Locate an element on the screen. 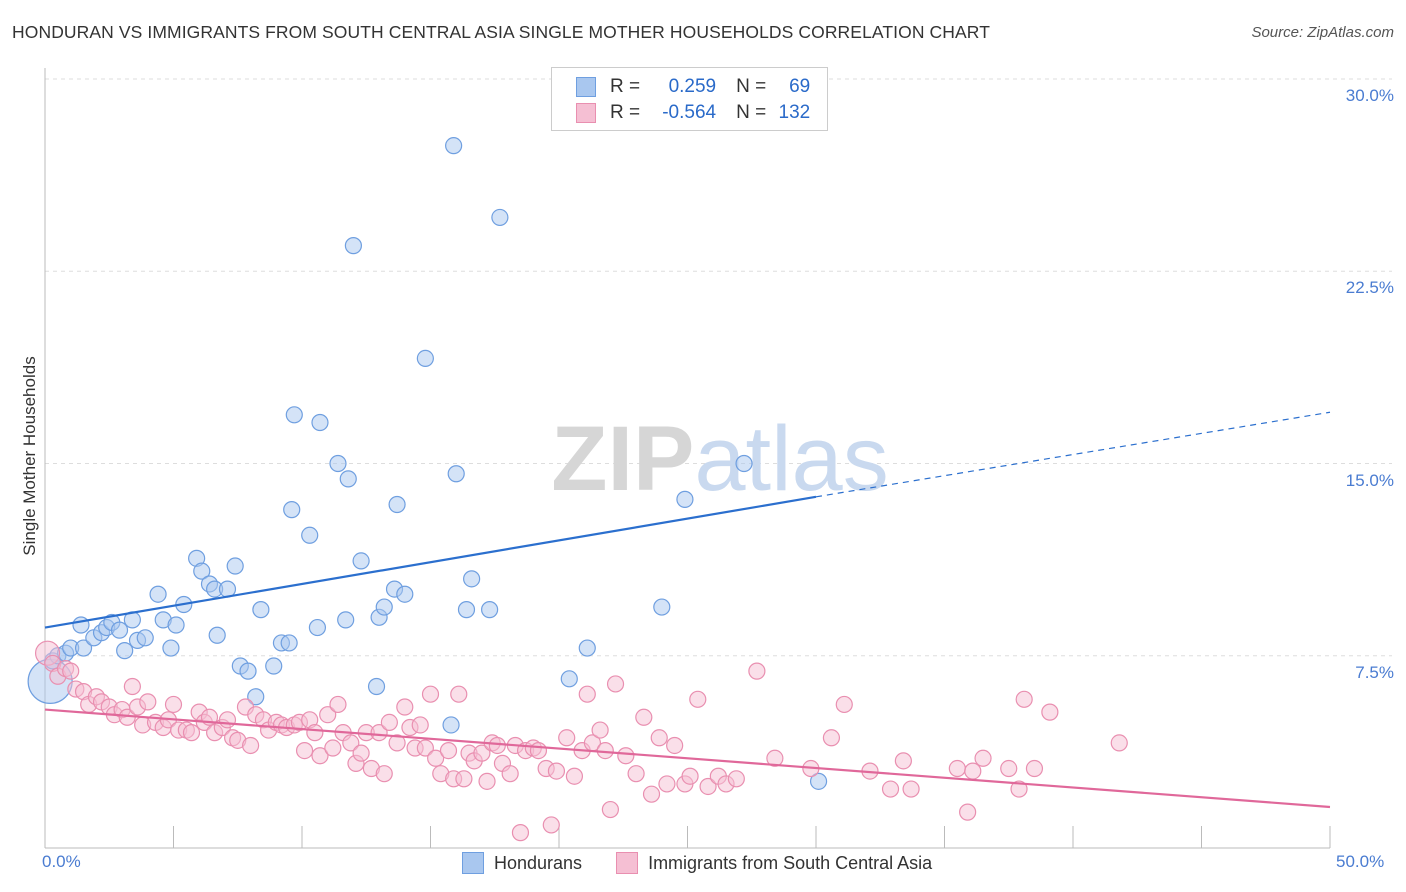 The image size is (1406, 892). legend-r-value-hondurans: 0.259 is located at coordinates (692, 86).